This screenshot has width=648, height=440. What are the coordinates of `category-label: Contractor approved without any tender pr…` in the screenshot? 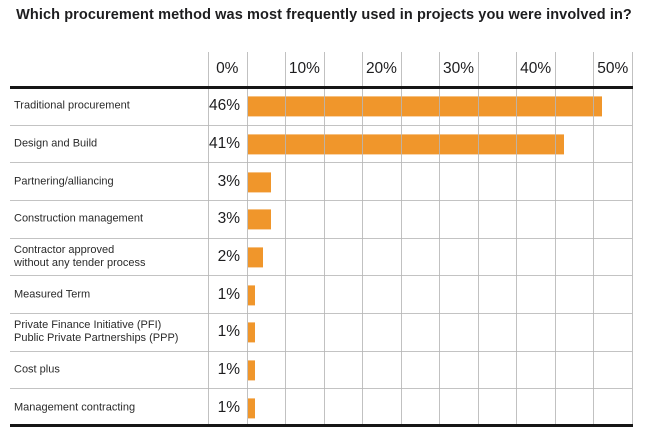 It's located at (79, 257).